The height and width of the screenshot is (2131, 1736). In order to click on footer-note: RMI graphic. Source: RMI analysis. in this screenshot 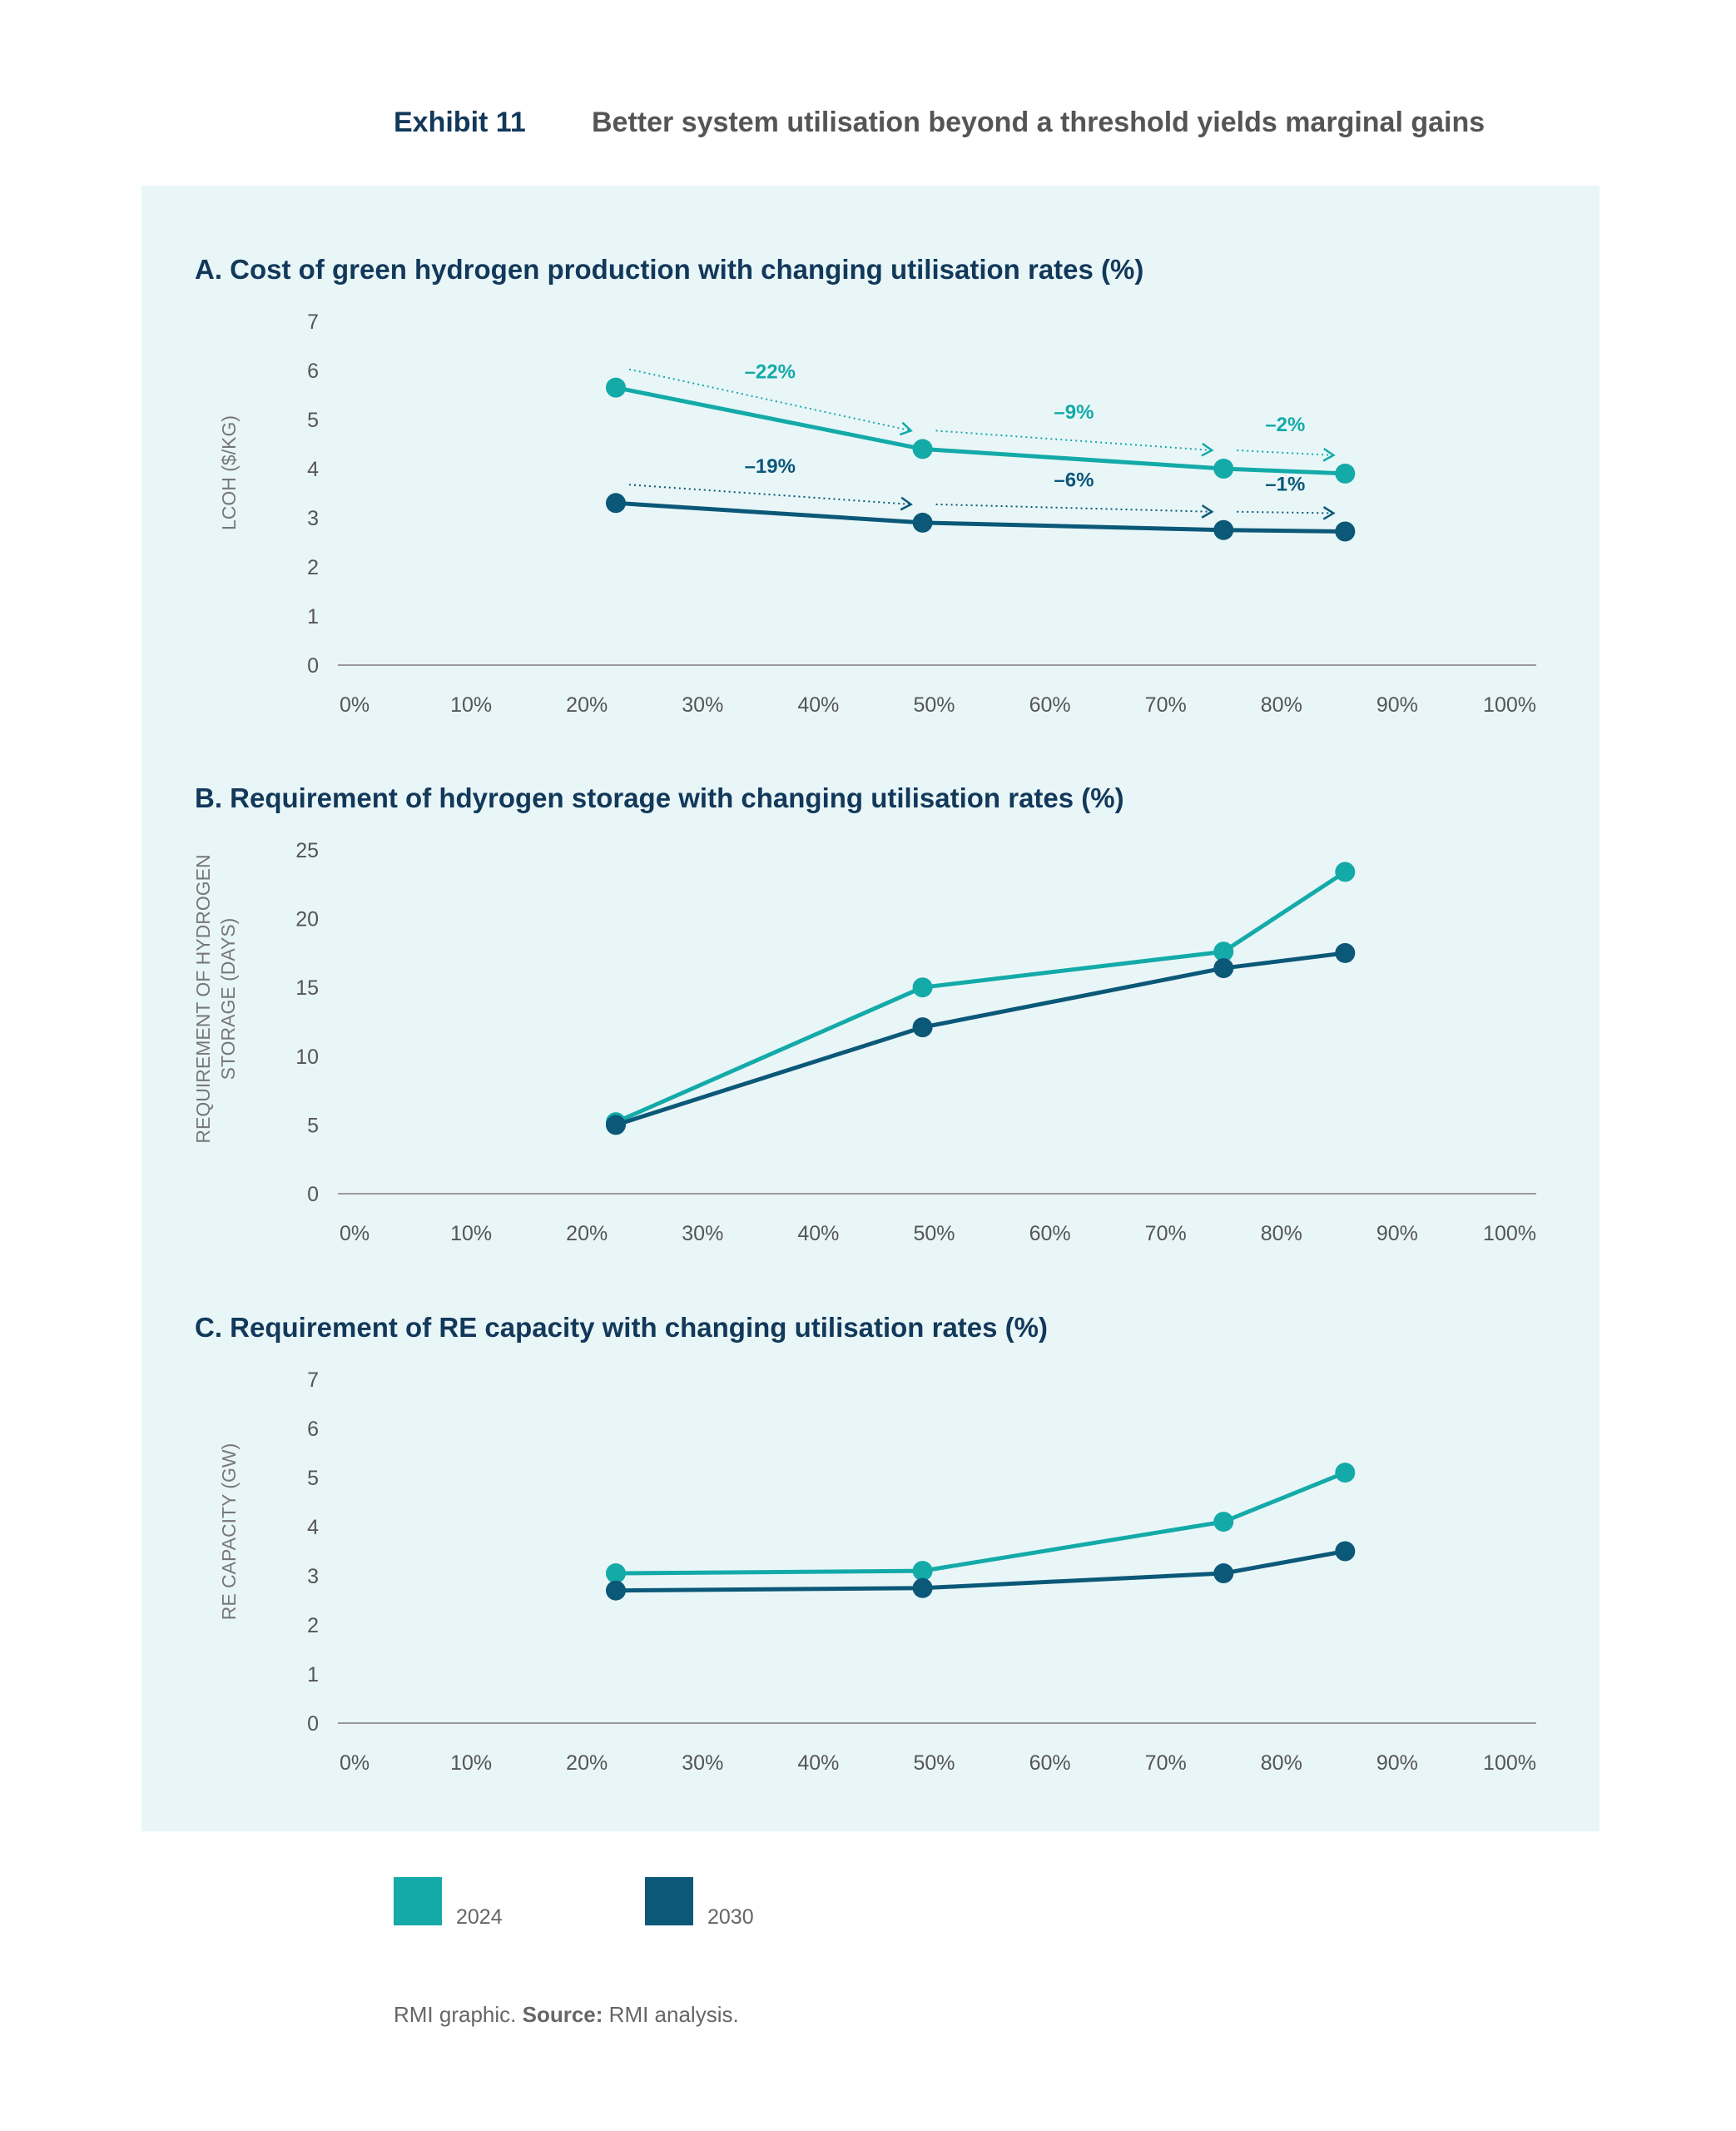, I will do `click(566, 2015)`.